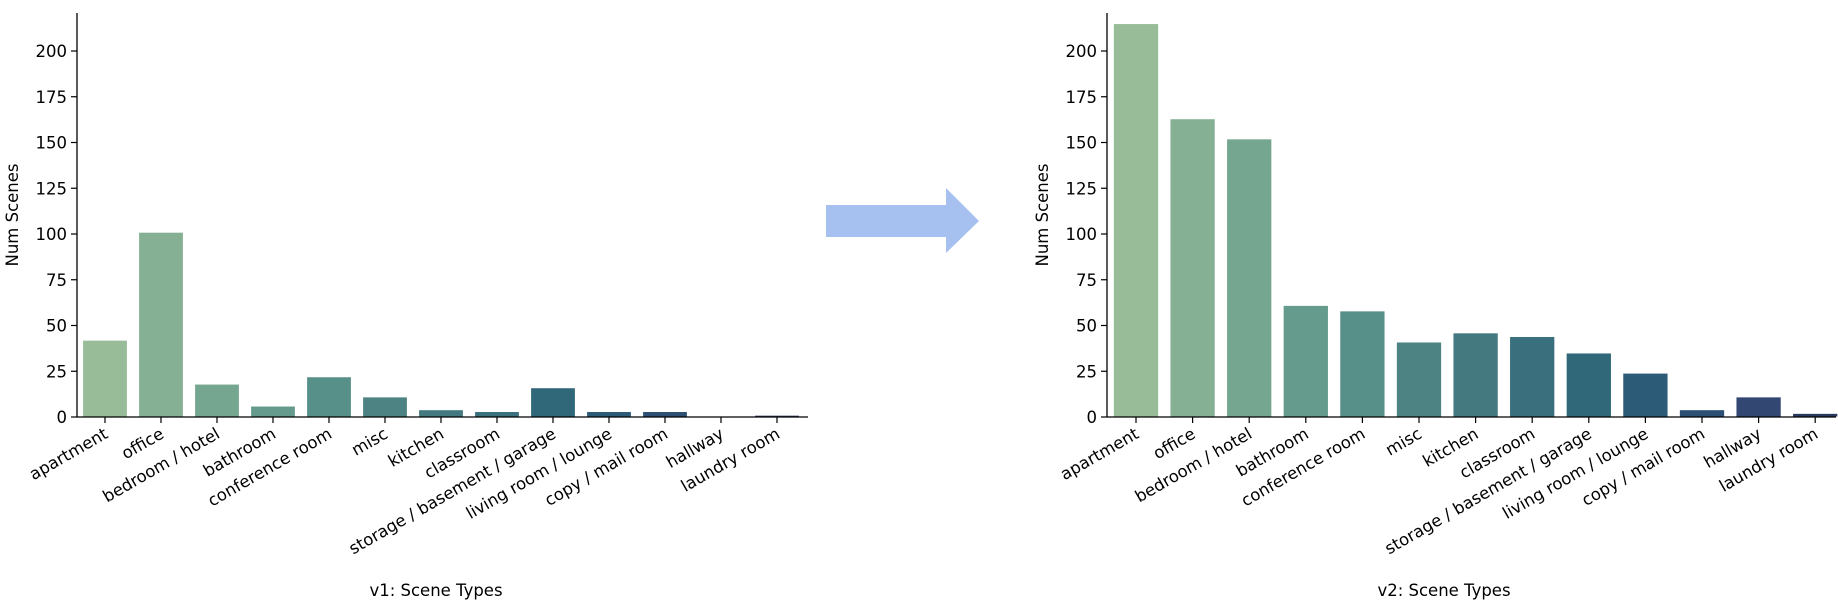 The width and height of the screenshot is (1838, 610). I want to click on transition-arrow-icon, so click(902, 220).